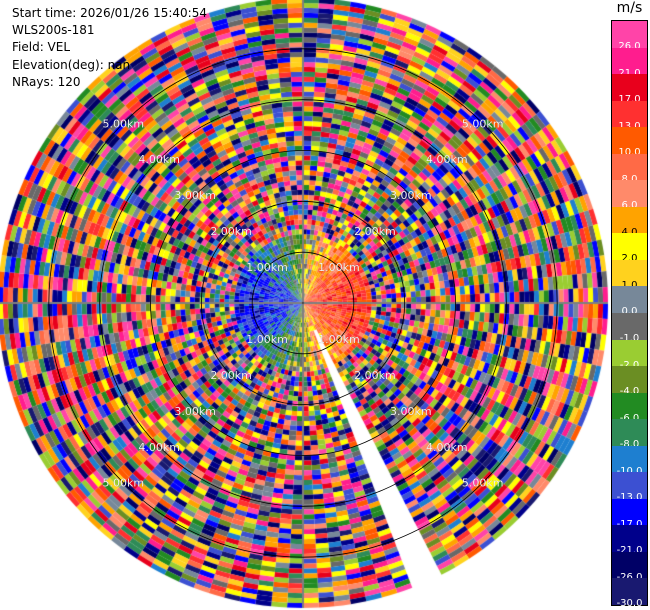 The image size is (650, 610). I want to click on colorbar-tick-label: 8.0, so click(629, 179).